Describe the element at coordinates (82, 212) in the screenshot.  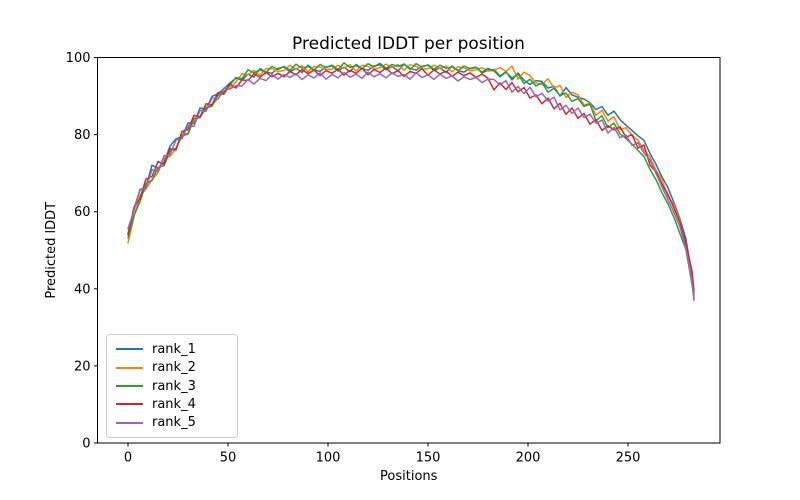
I see `y-tick-label: 60` at that location.